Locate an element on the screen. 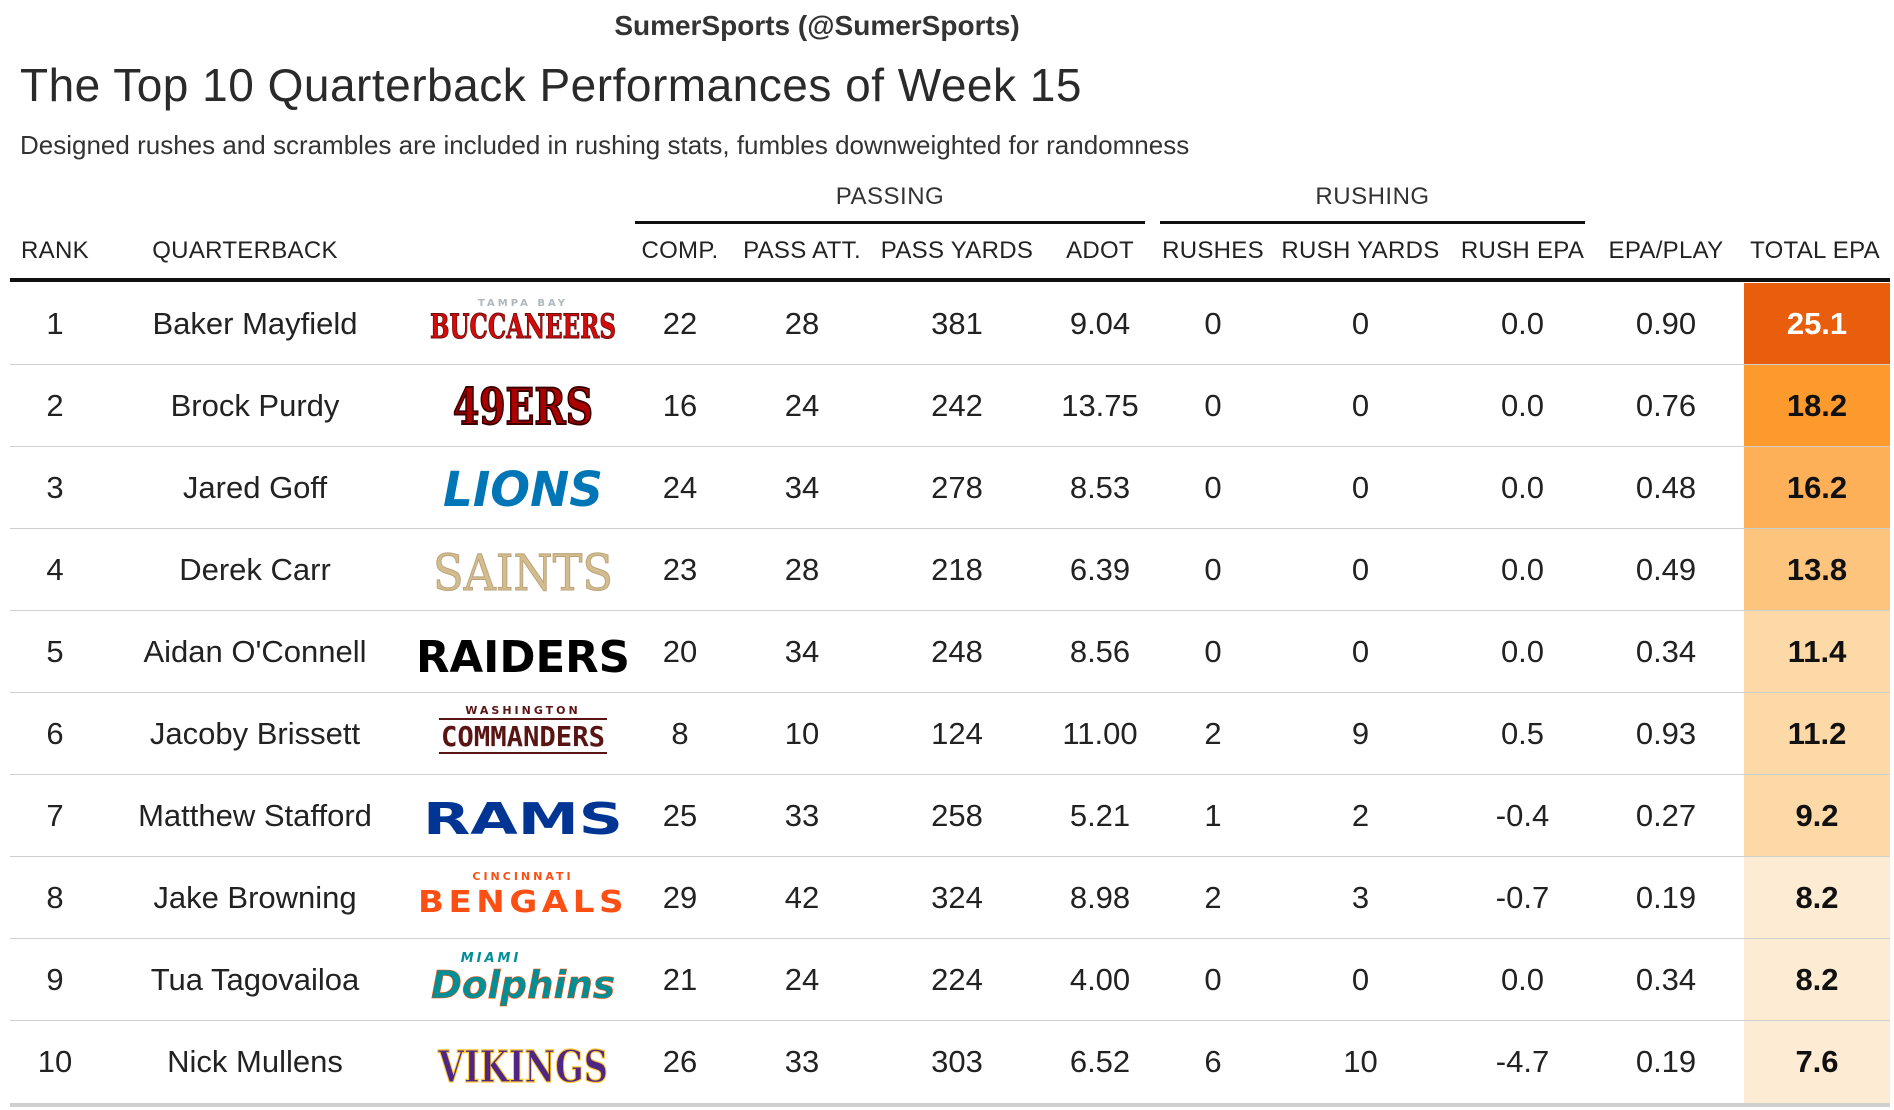 This screenshot has height=1110, width=1894. svg-text: MIAMI is located at coordinates (490, 958).